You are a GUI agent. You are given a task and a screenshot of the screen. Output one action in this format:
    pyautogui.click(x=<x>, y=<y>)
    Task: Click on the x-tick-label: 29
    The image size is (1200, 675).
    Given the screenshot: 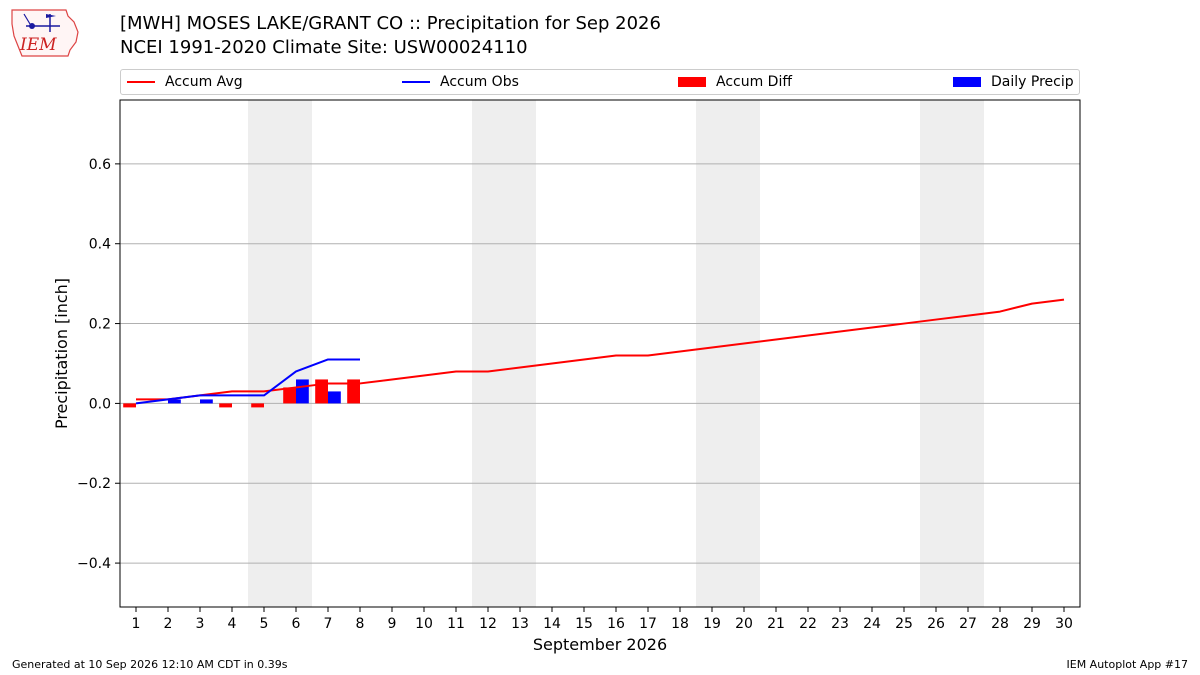 What is the action you would take?
    pyautogui.click(x=1032, y=624)
    